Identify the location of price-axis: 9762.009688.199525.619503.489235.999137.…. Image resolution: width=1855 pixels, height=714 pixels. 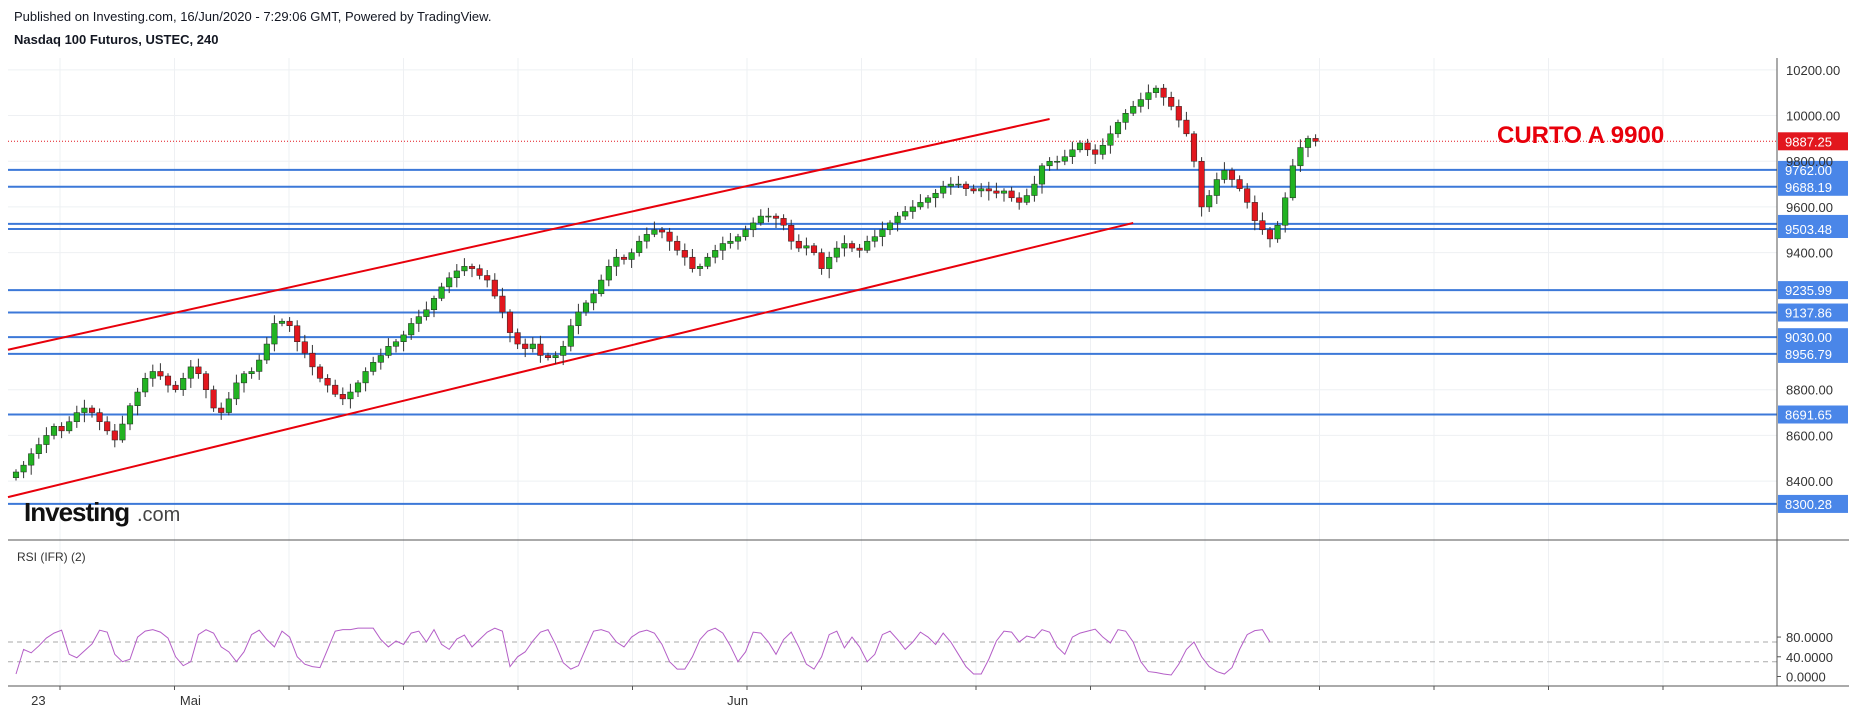
(1812, 374).